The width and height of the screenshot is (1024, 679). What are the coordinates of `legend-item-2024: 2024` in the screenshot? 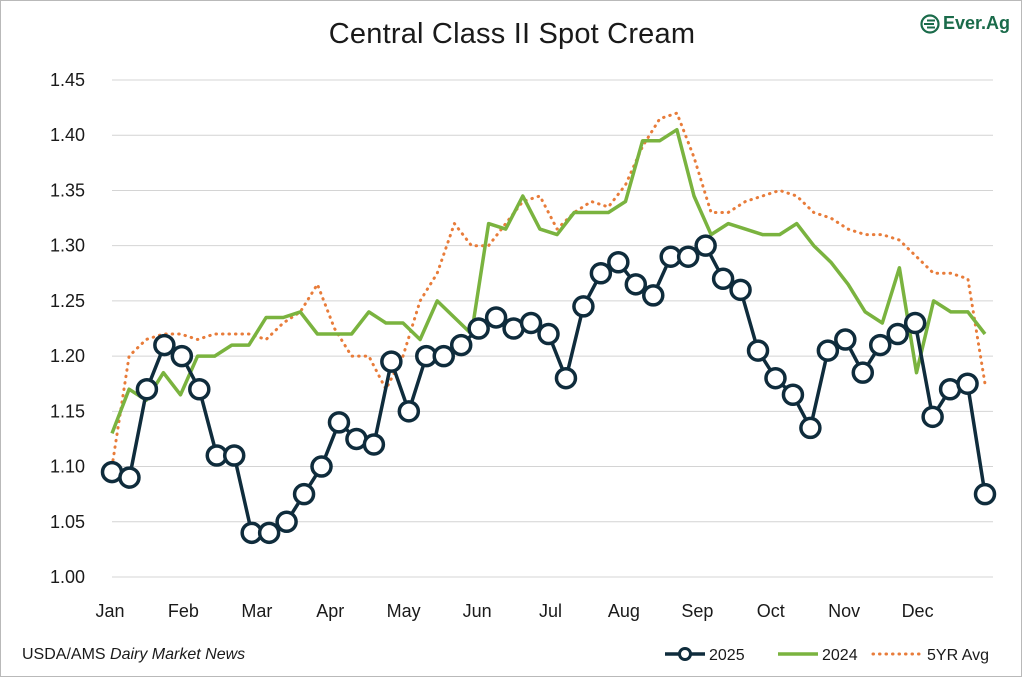 It's located at (818, 655).